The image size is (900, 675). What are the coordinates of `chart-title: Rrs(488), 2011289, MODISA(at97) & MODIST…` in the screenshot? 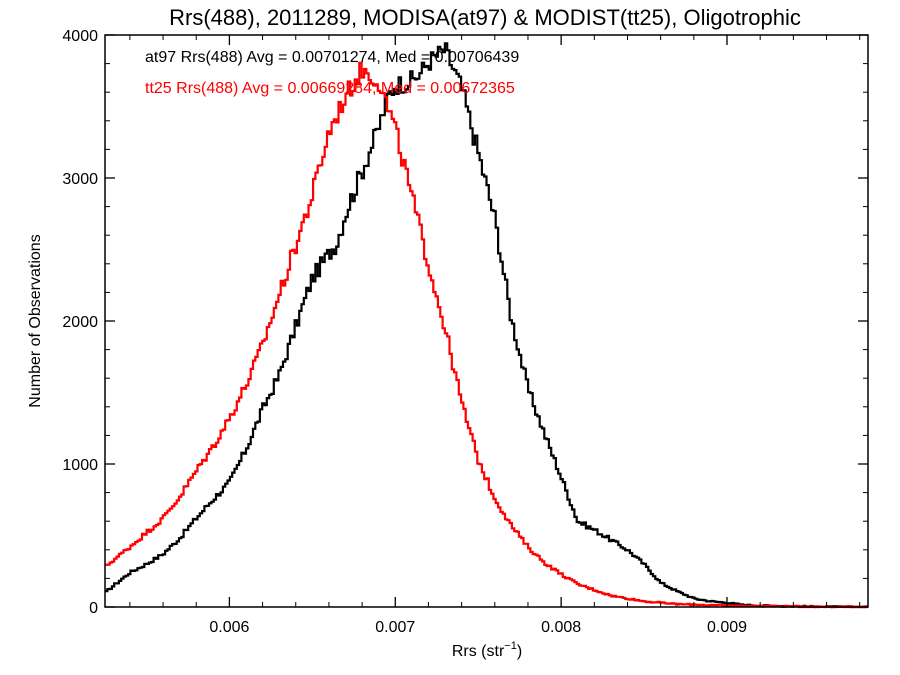 It's located at (485, 17).